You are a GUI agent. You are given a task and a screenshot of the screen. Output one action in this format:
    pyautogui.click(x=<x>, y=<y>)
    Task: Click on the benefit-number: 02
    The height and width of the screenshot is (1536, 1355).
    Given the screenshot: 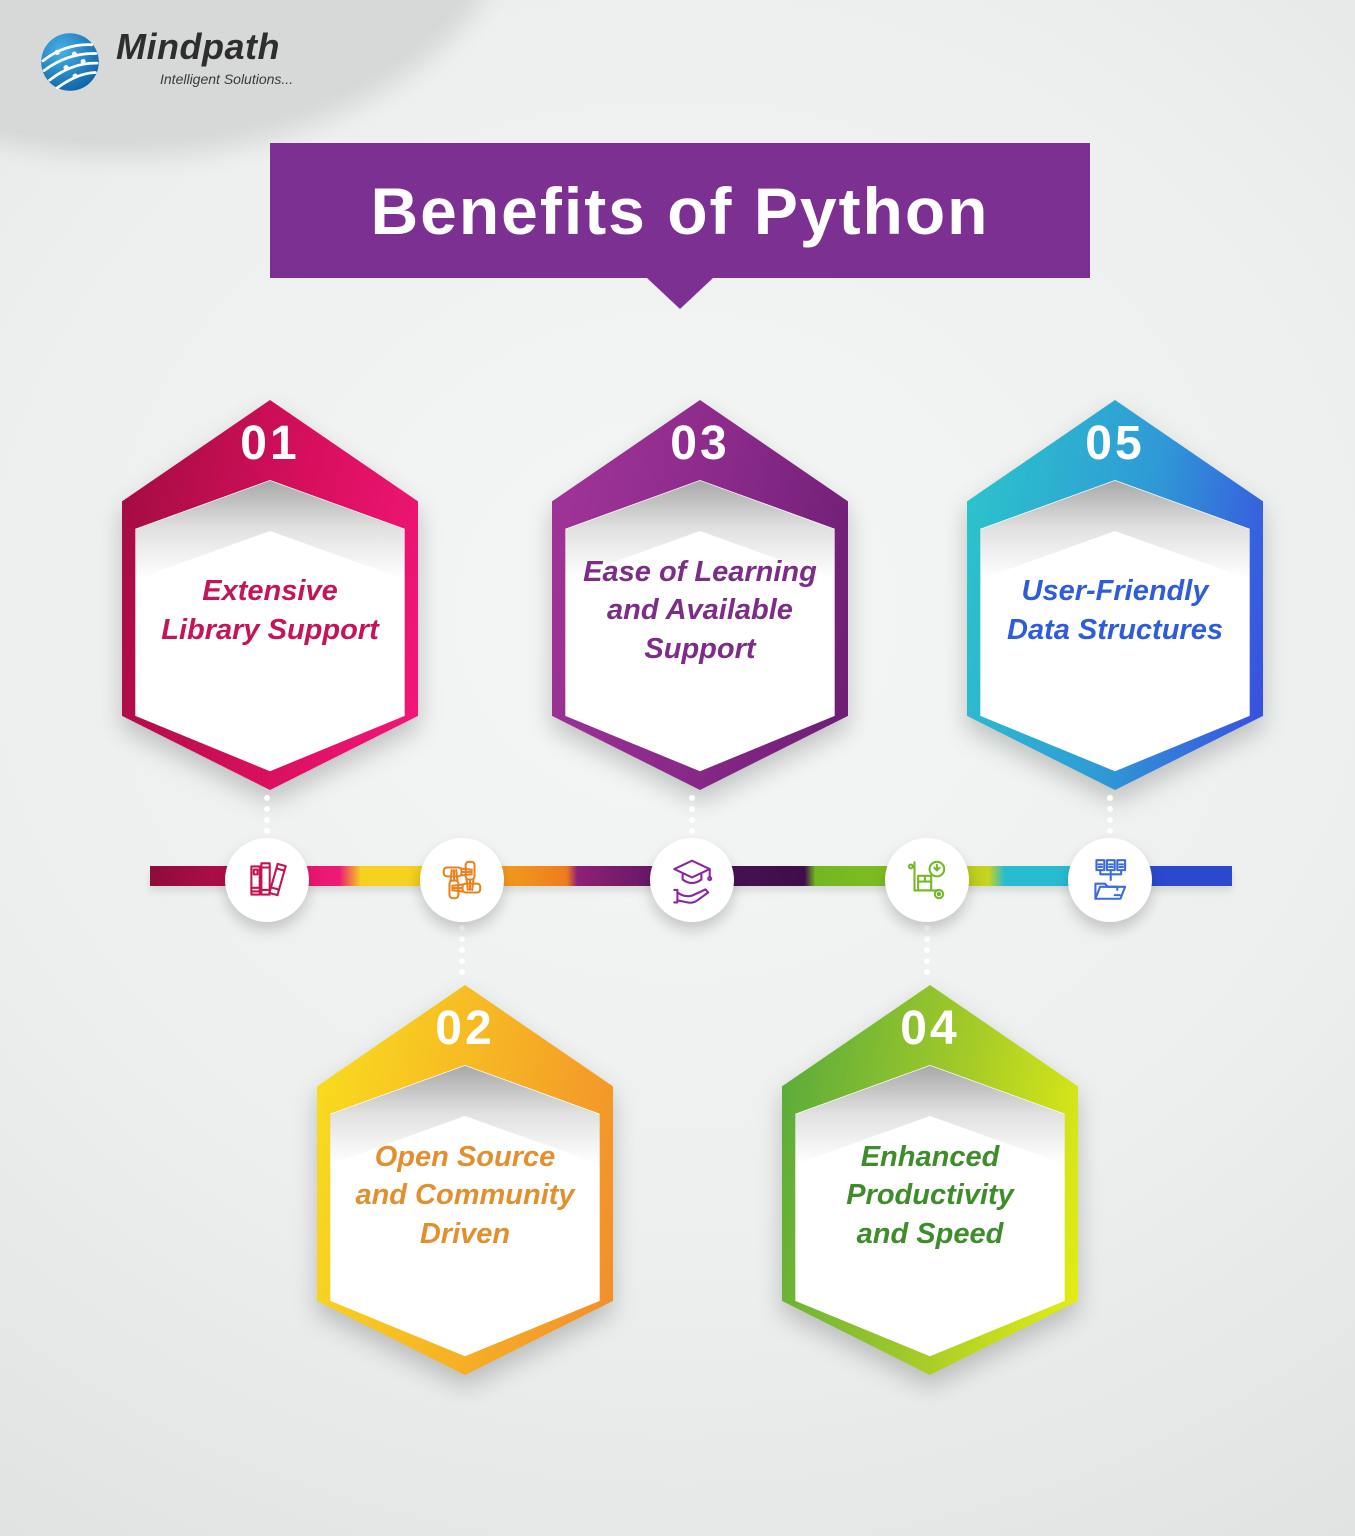 What is the action you would take?
    pyautogui.click(x=465, y=1028)
    